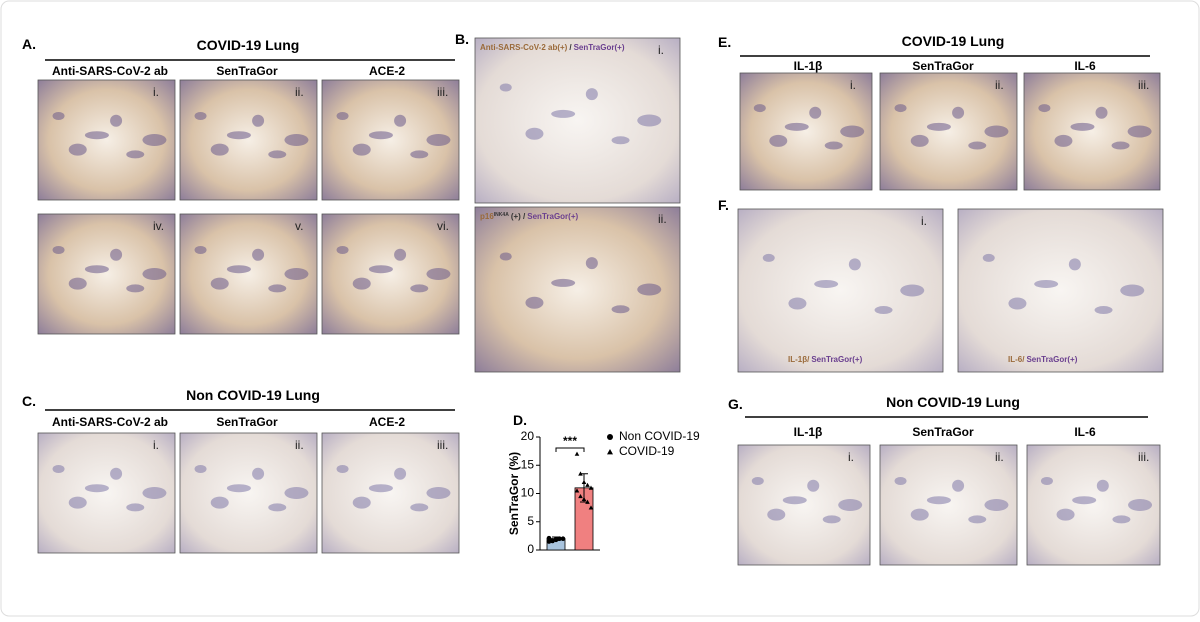 The height and width of the screenshot is (622, 1200). Describe the element at coordinates (29, 44) in the screenshot. I see `panel-label: A.` at that location.